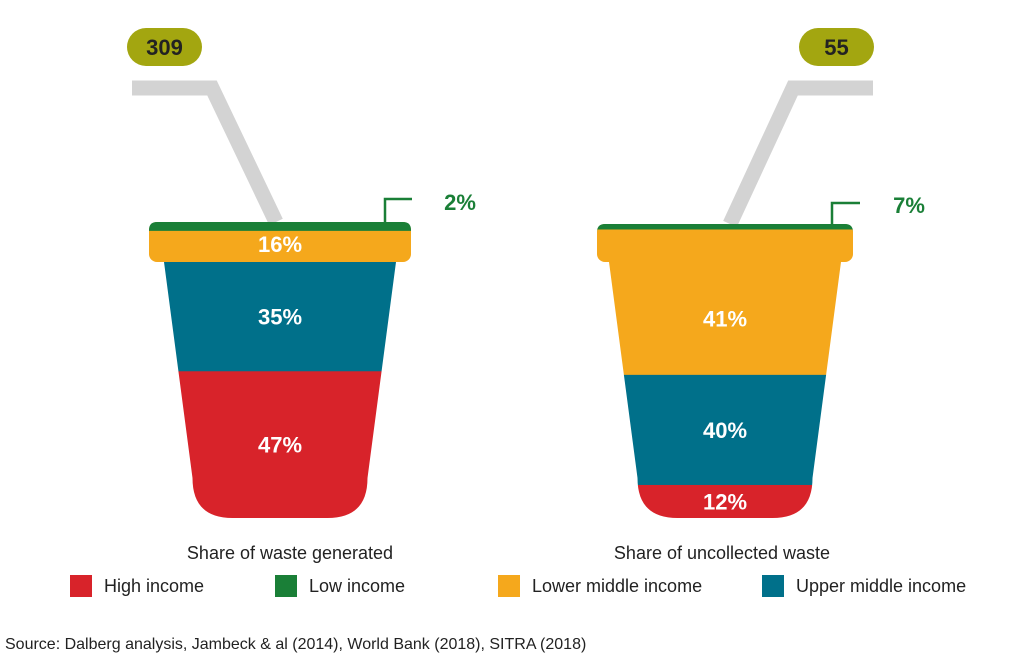 The height and width of the screenshot is (666, 1009). I want to click on legend-label-high-income: High income, so click(154, 585).